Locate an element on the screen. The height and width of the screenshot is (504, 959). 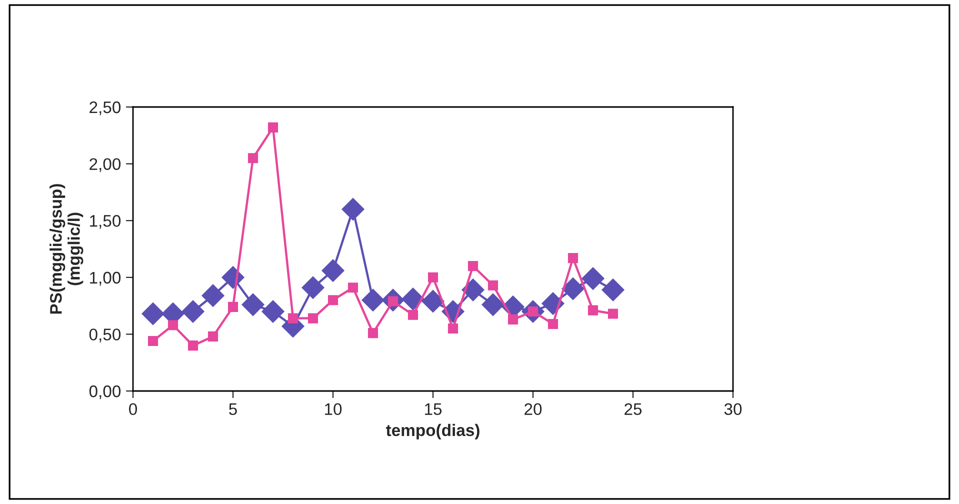
x-tick-label: 25 is located at coordinates (633, 409).